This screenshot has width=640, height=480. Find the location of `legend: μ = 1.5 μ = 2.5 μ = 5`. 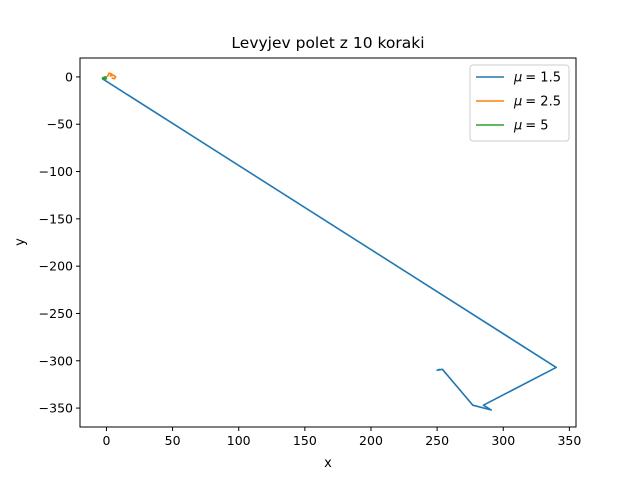

legend: μ = 1.5 μ = 2.5 μ = 5 is located at coordinates (519, 103).